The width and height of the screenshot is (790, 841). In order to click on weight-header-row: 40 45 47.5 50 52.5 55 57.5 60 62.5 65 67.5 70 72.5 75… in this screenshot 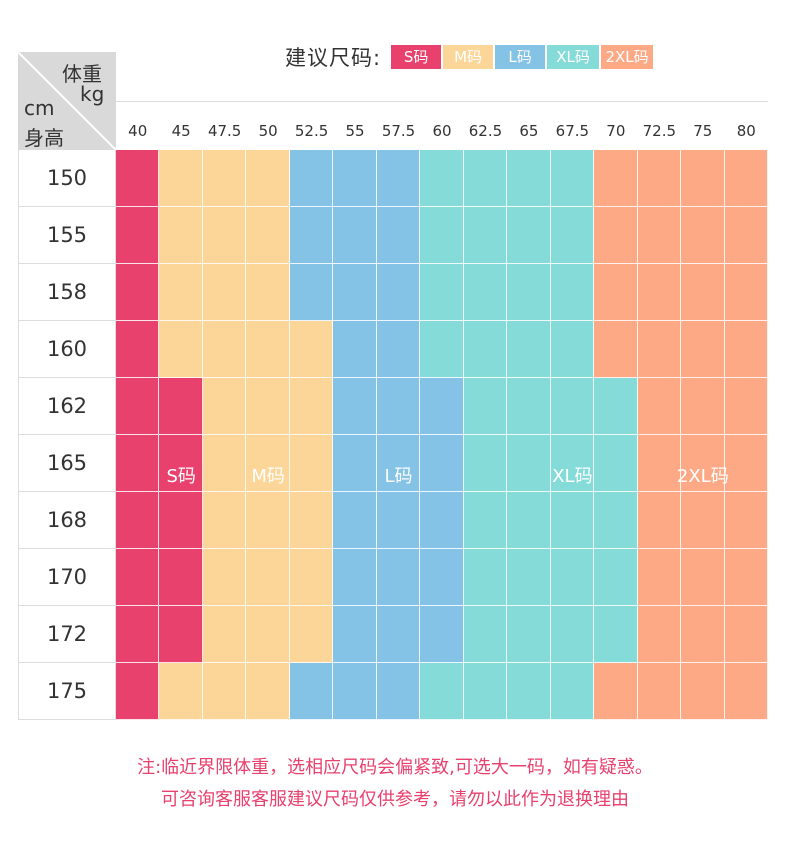, I will do `click(442, 126)`.